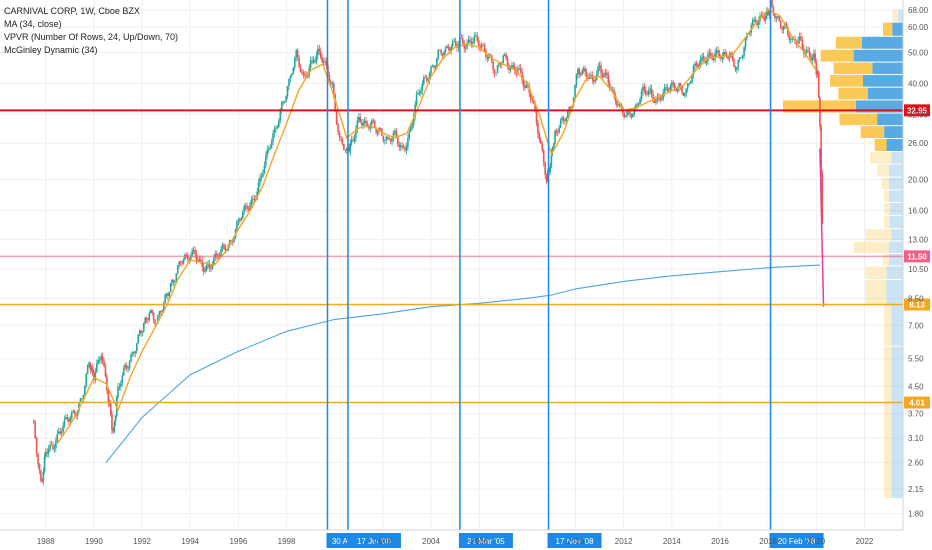  I want to click on y-tick-label: 2.15, so click(916, 489).